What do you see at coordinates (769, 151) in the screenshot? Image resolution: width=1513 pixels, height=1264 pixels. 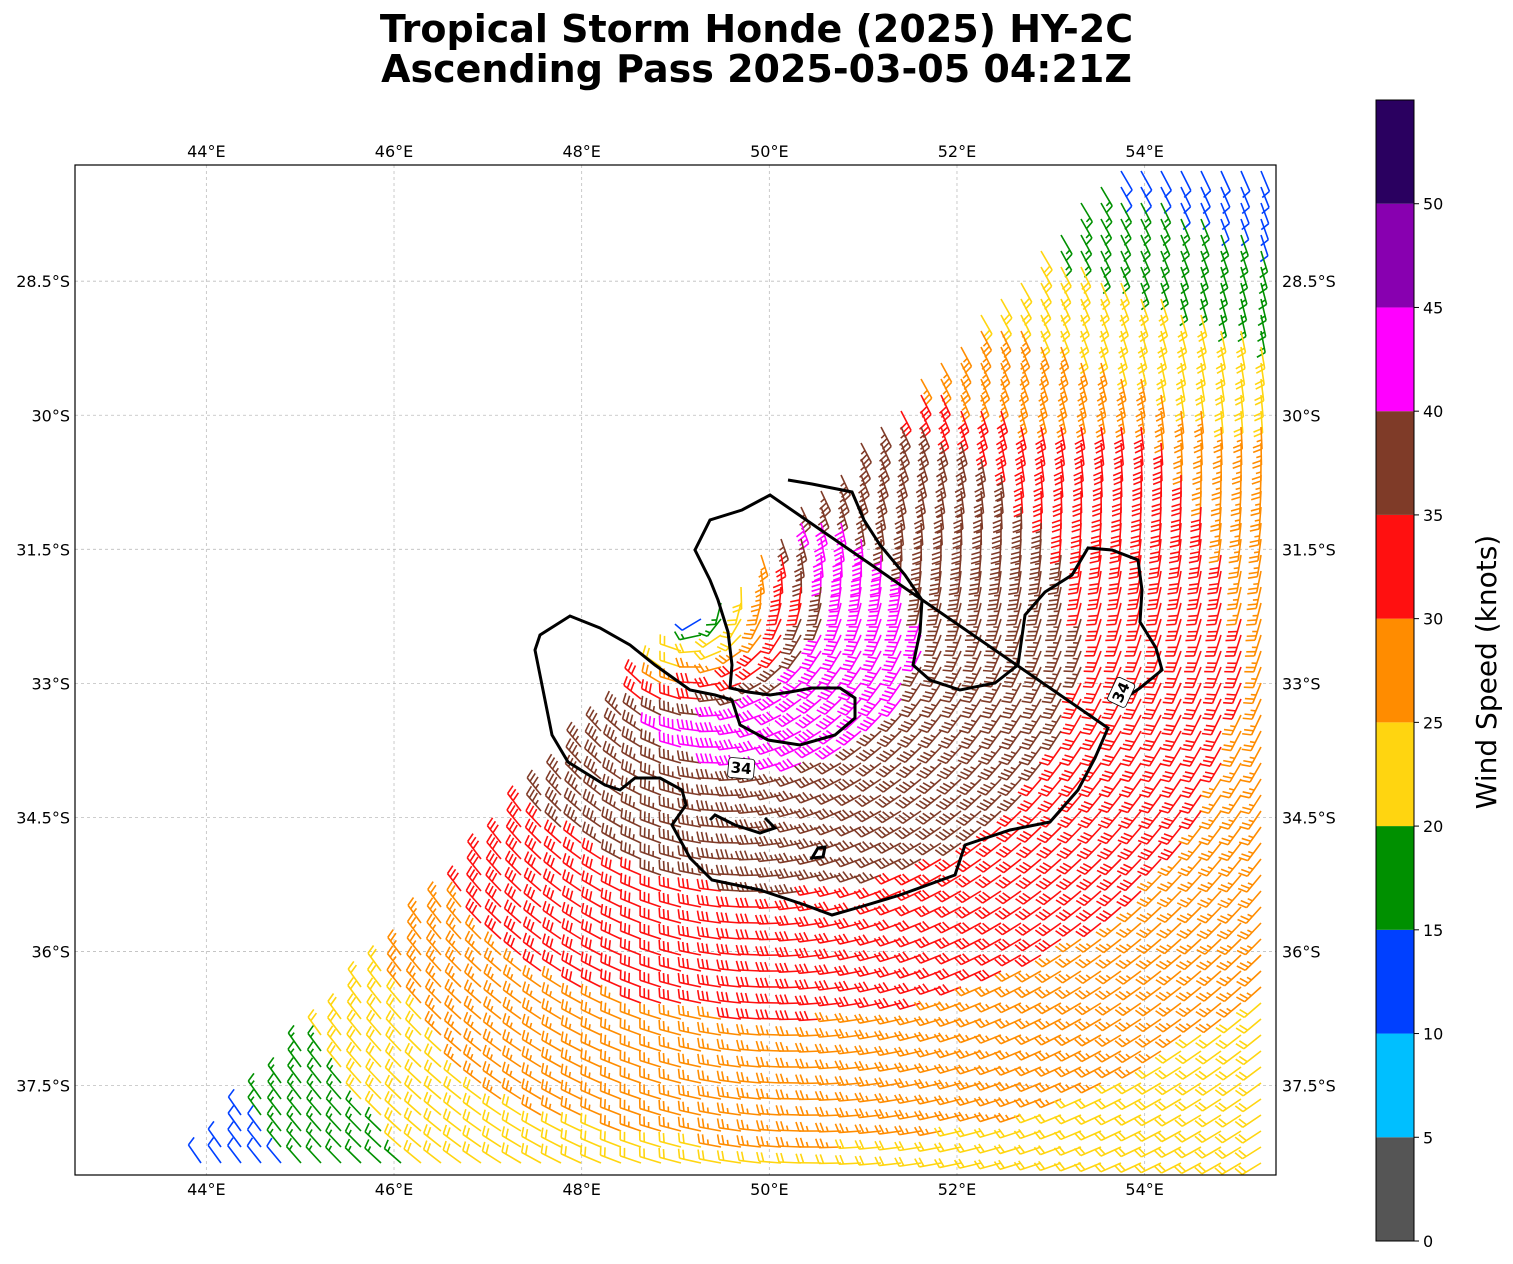 I see `lon-tick-label-top: 50°E` at bounding box center [769, 151].